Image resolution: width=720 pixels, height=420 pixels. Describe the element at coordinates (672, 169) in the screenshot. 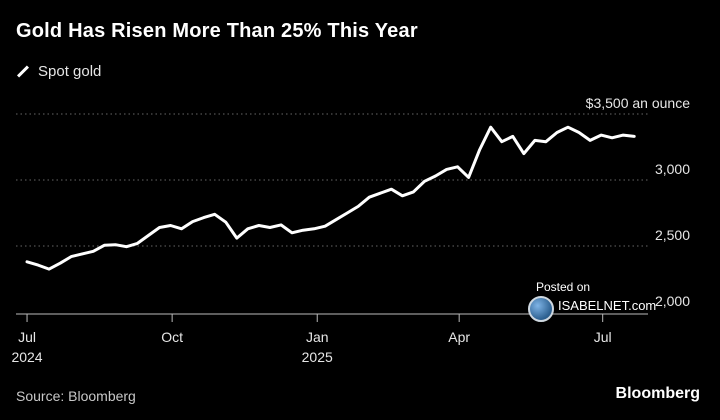

I see `y-tick-label: 3,000` at that location.